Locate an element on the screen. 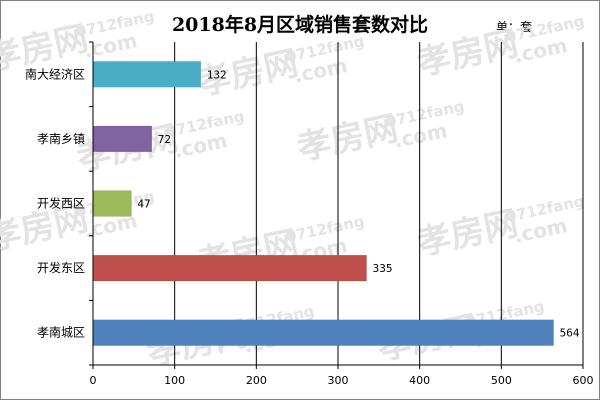 Image resolution: width=600 pixels, height=400 pixels. x-tick-label: 200 is located at coordinates (256, 380).